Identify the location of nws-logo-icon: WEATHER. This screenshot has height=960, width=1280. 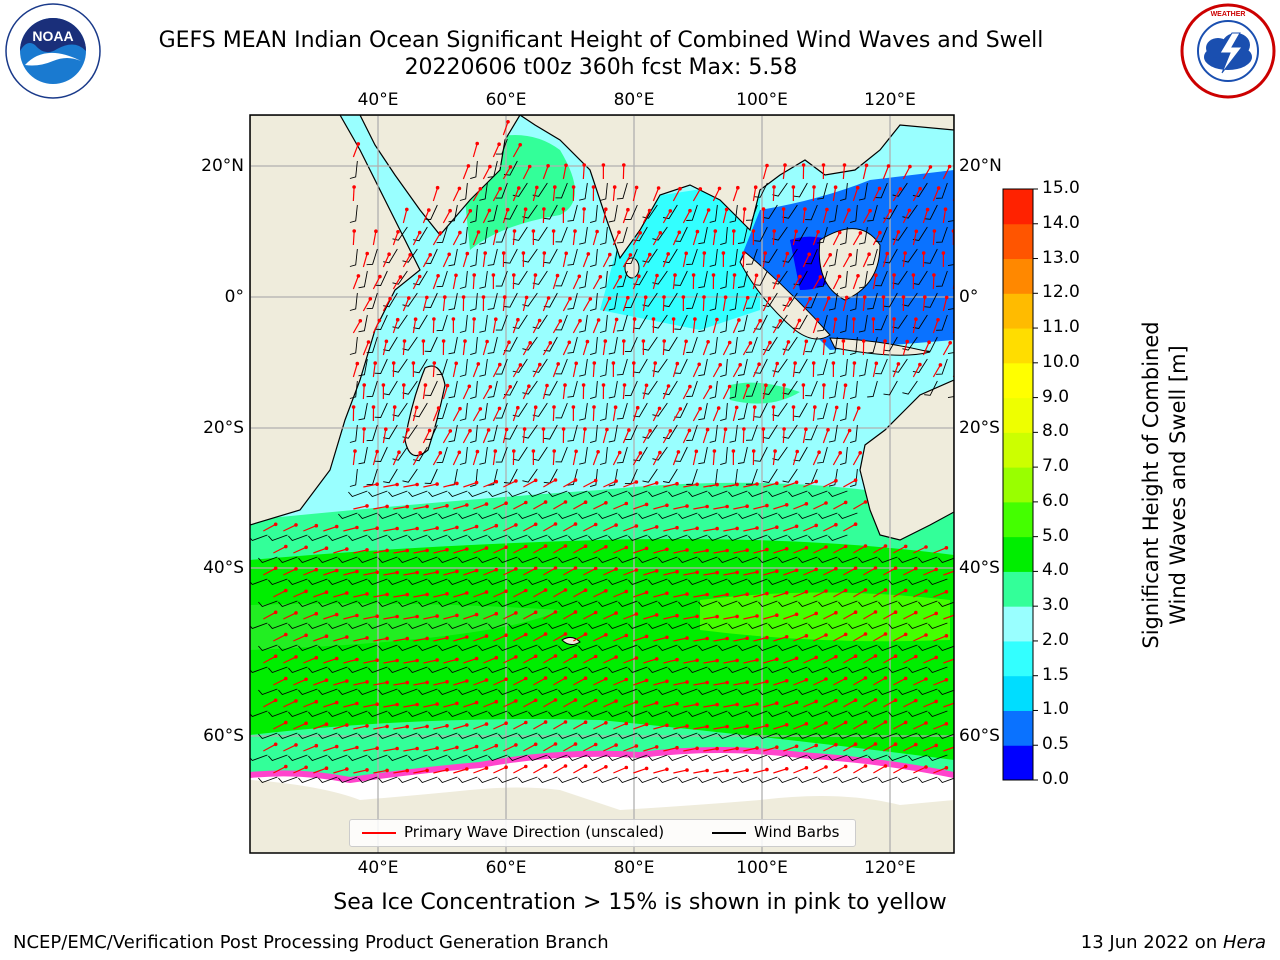
(1228, 51).